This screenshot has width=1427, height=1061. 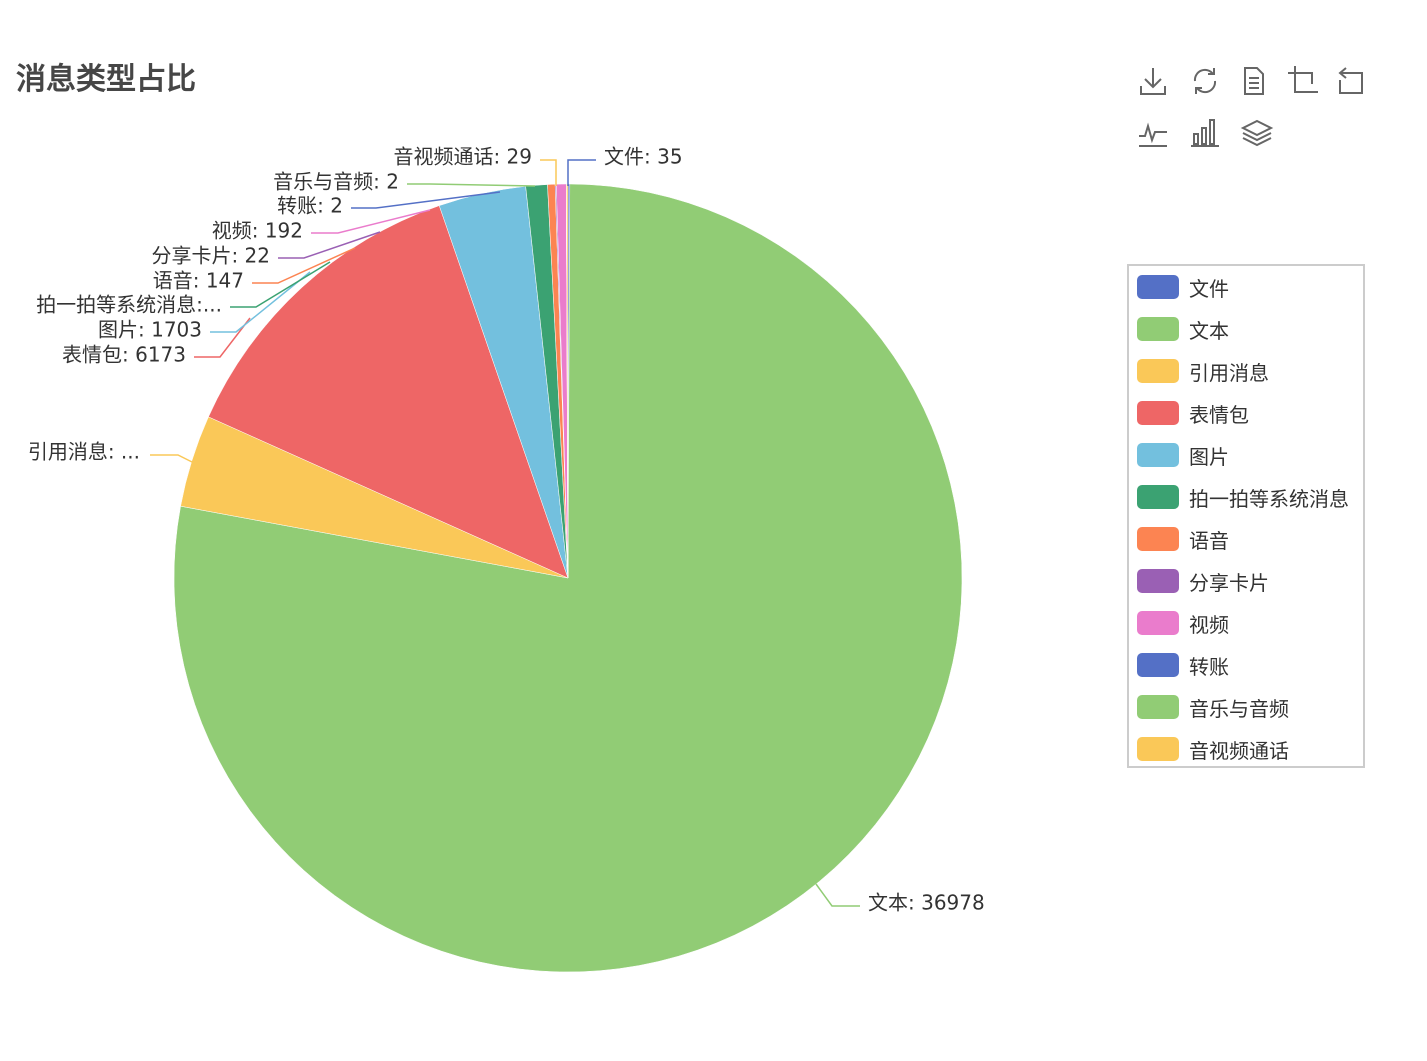 I want to click on slice-label-2: 文本: 36978, so click(x=926, y=903).